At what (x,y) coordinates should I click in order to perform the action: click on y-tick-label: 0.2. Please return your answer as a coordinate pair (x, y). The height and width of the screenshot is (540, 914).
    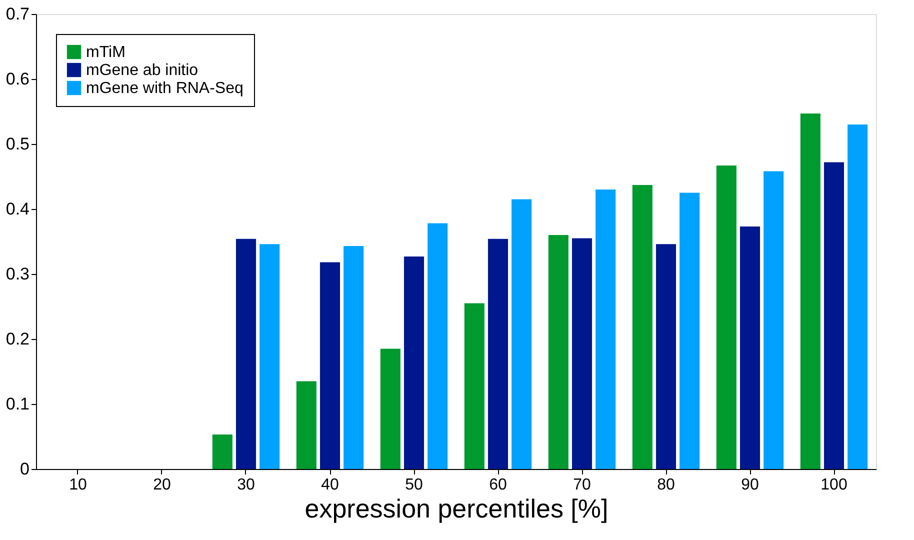
    Looking at the image, I should click on (18, 339).